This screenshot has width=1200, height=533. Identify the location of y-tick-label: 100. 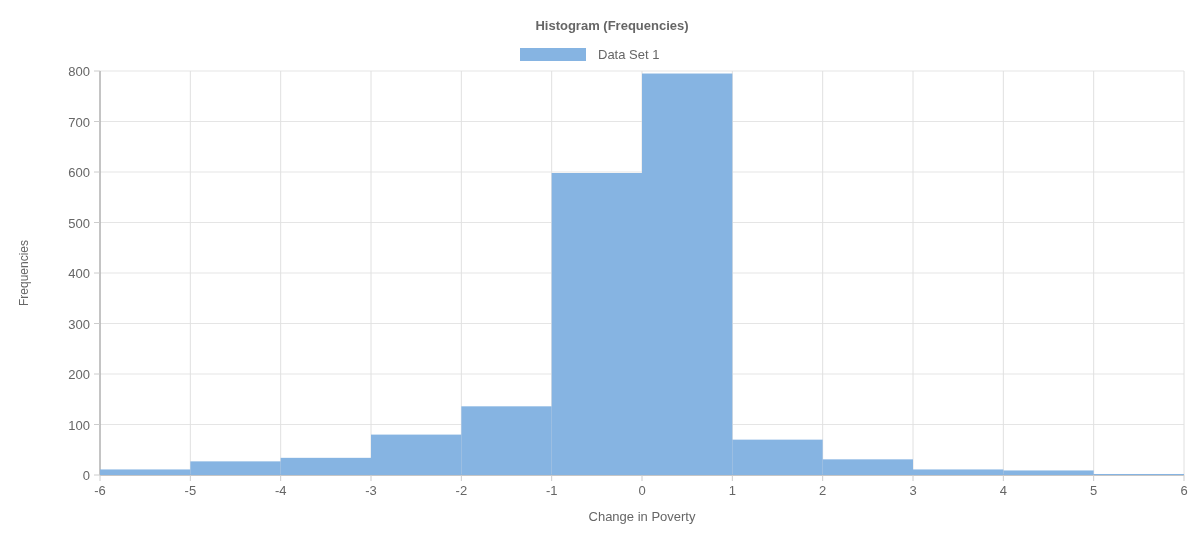
(79, 425).